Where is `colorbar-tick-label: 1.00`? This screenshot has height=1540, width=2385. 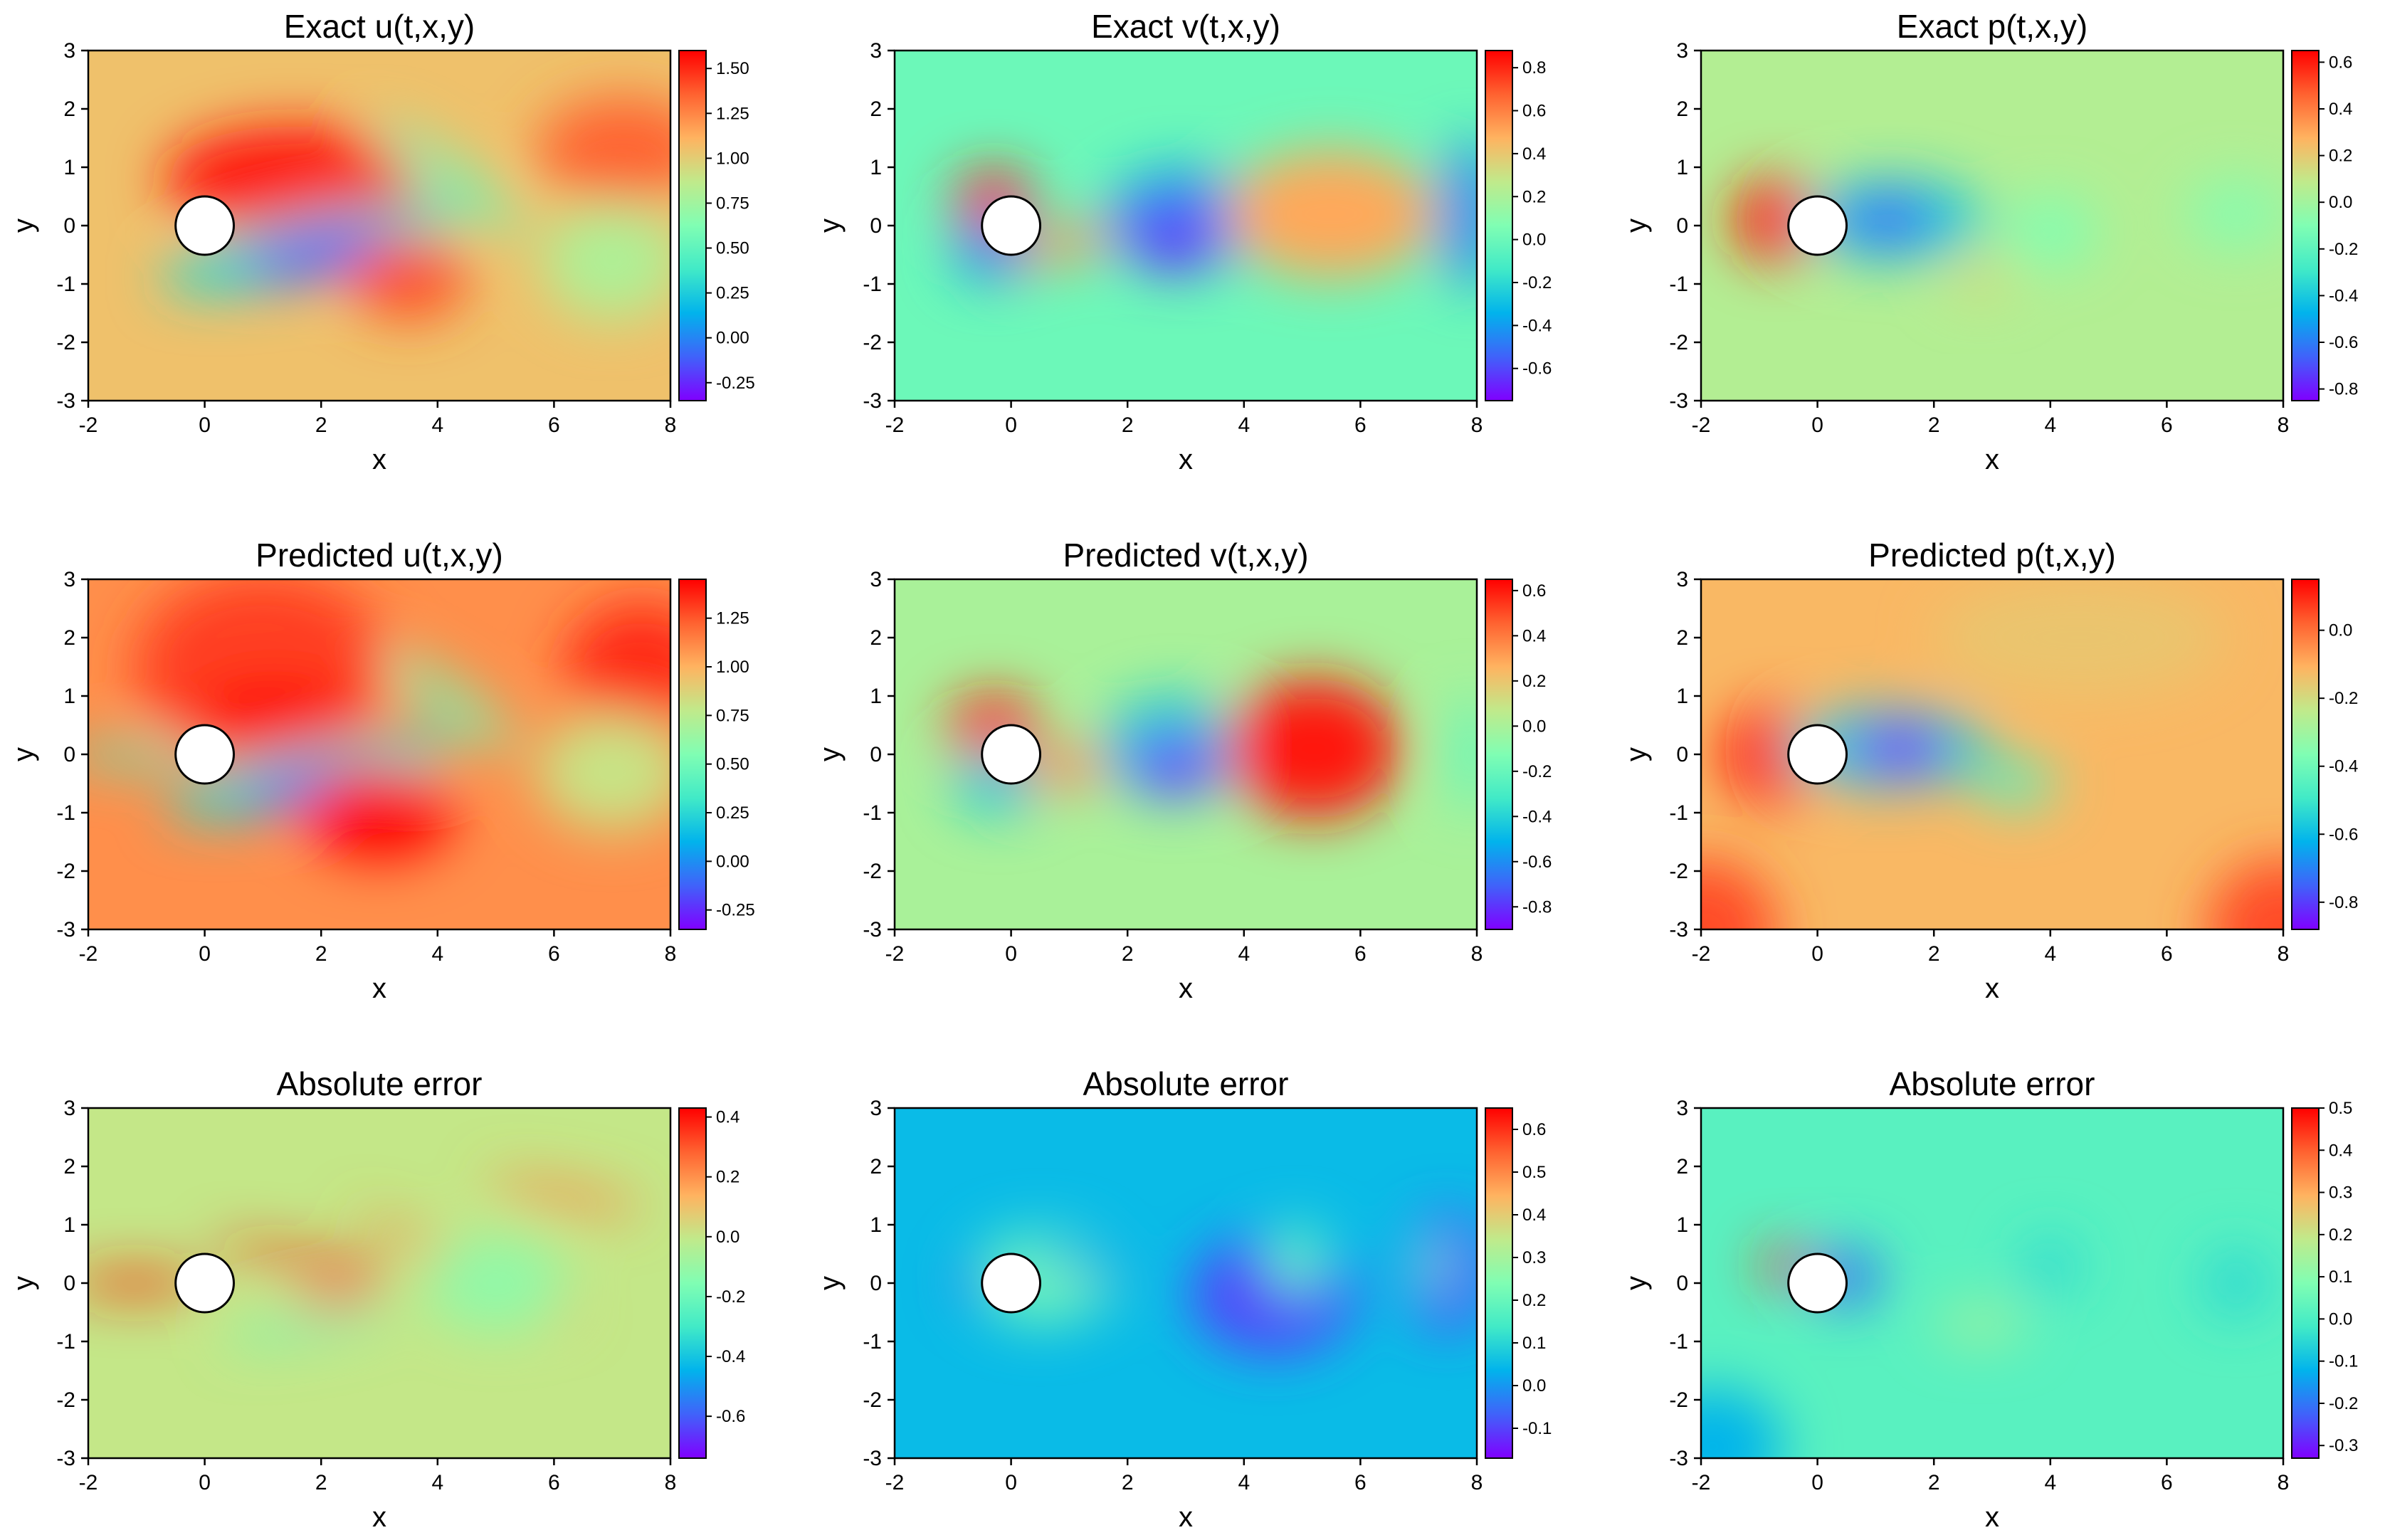 colorbar-tick-label: 1.00 is located at coordinates (732, 667).